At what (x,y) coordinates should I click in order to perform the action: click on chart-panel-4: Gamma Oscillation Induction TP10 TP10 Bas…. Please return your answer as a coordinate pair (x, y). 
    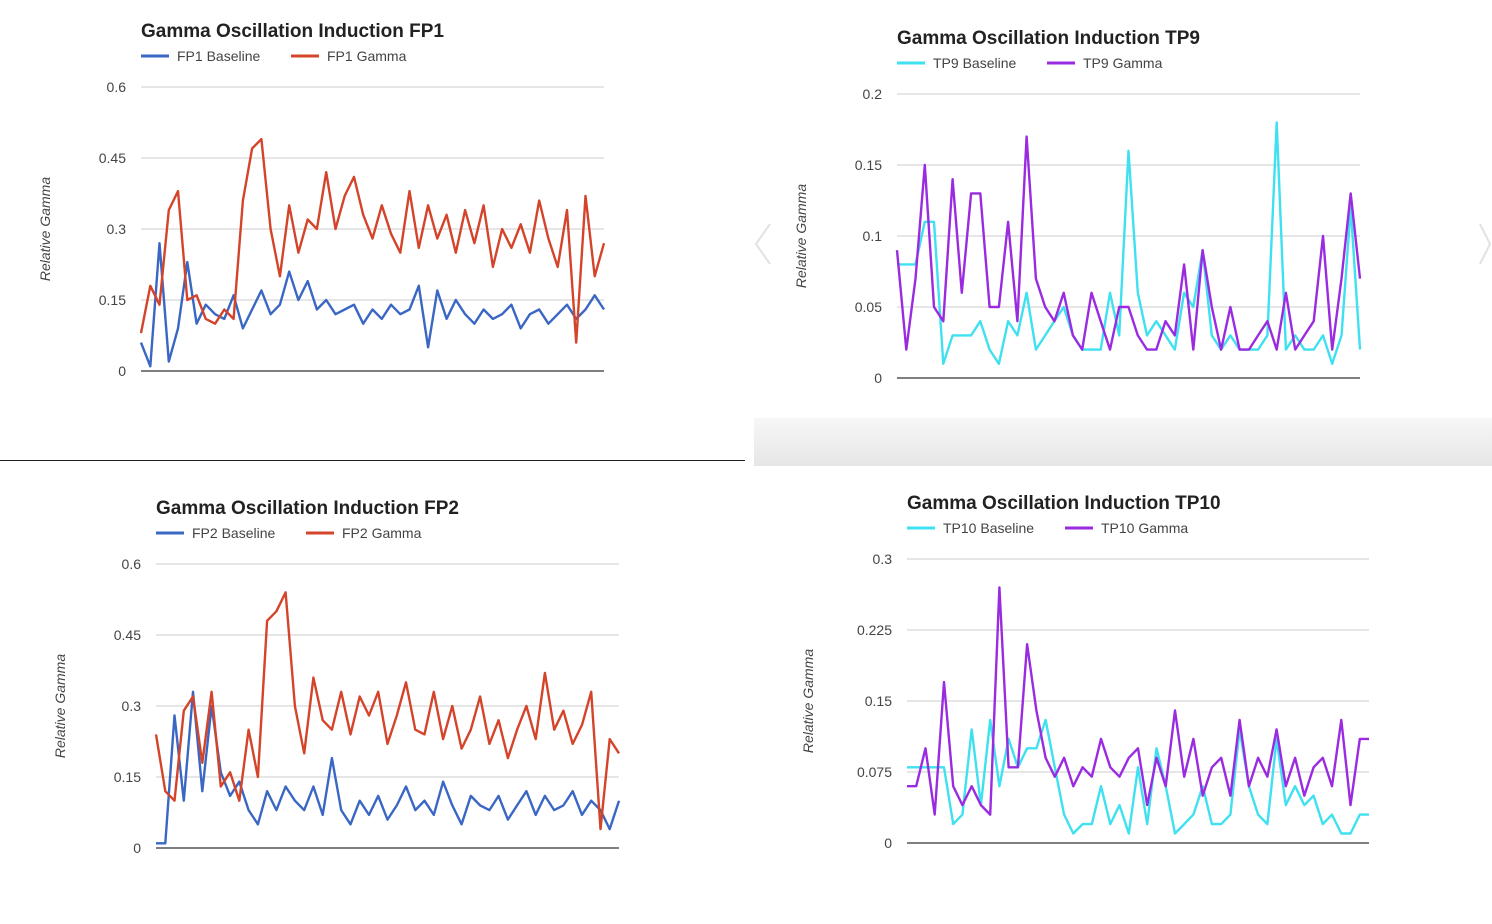
    Looking at the image, I should click on (1084, 672).